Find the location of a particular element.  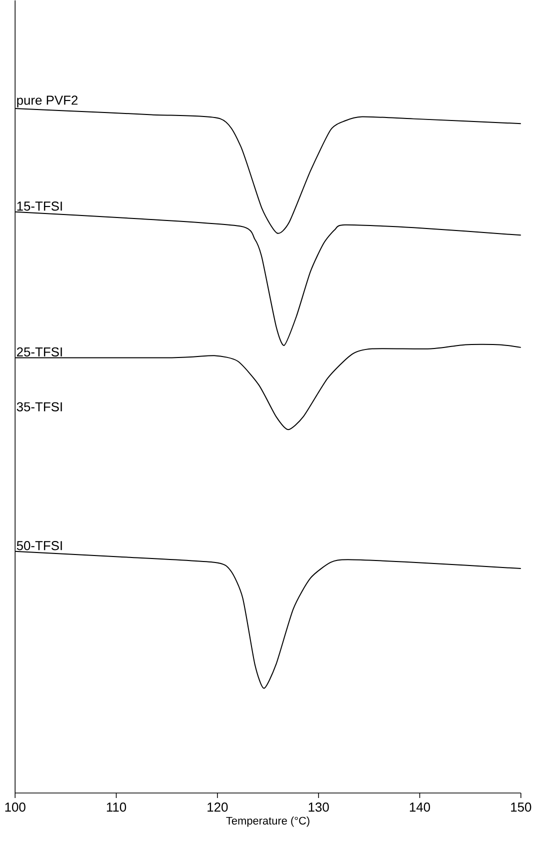

x-tick-label: 110 is located at coordinates (116, 807).